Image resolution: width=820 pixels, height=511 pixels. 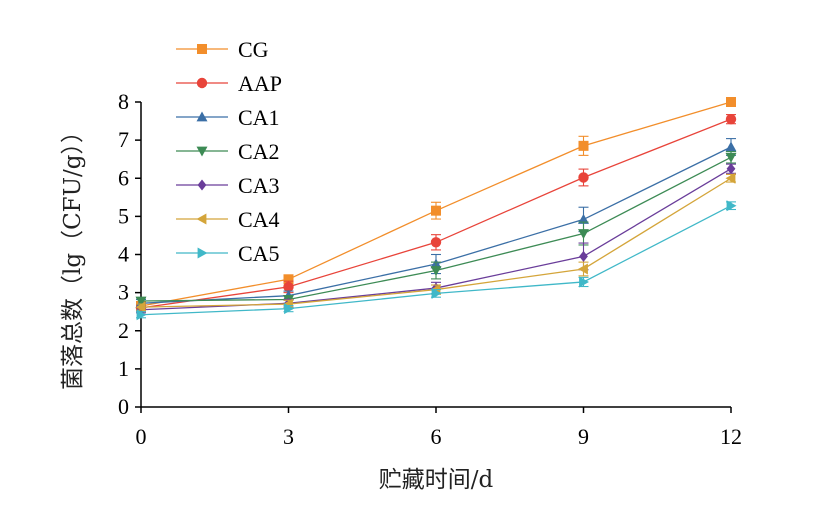 What do you see at coordinates (253, 49) in the screenshot?
I see `legend-label: CG` at bounding box center [253, 49].